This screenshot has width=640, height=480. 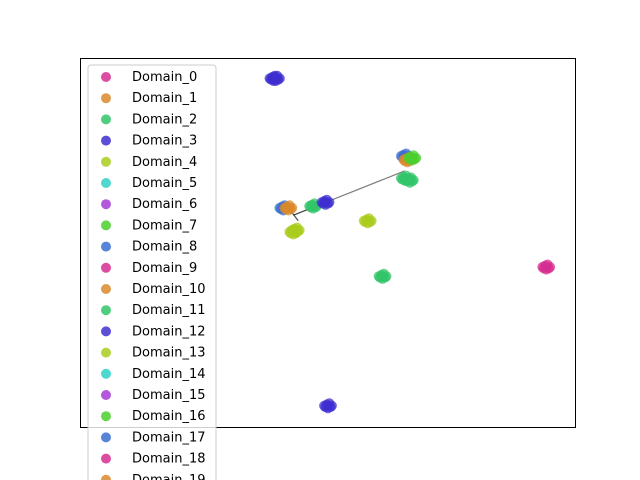 I want to click on legend-label: Domain_8, so click(x=164, y=247).